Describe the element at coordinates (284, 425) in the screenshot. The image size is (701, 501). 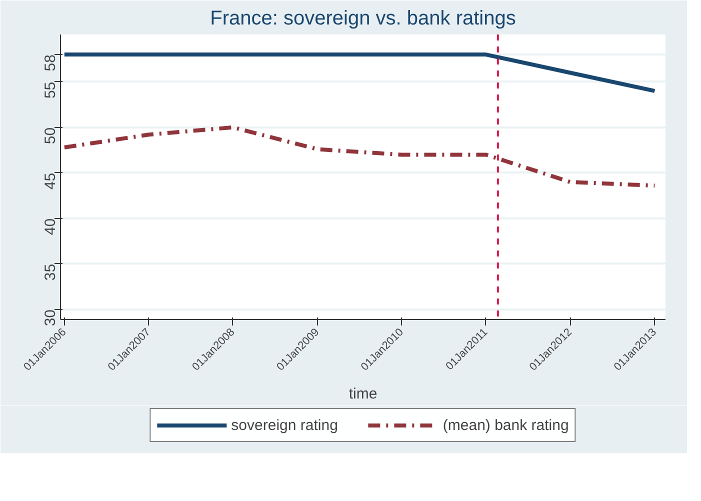
I see `legend-label: sovereign rating` at that location.